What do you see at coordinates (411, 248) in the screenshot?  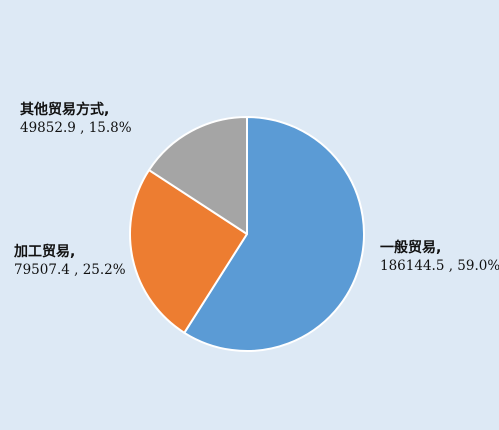 I see `slice-label-general: 一般贸易,` at bounding box center [411, 248].